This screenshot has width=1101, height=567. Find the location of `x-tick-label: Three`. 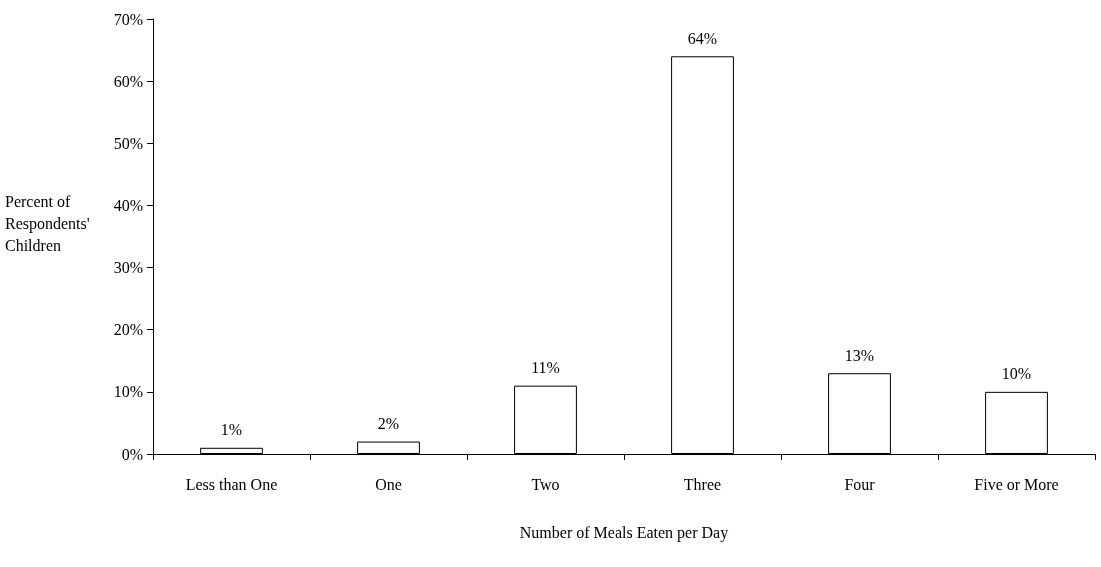

x-tick-label: Three is located at coordinates (702, 484).